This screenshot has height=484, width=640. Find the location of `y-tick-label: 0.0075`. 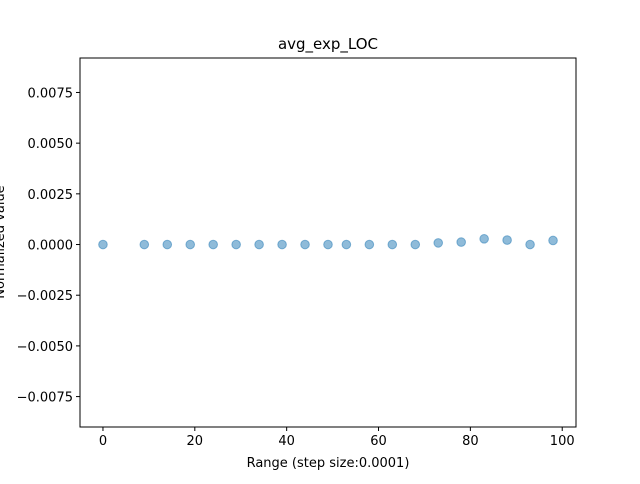

y-tick-label: 0.0075 is located at coordinates (51, 93).